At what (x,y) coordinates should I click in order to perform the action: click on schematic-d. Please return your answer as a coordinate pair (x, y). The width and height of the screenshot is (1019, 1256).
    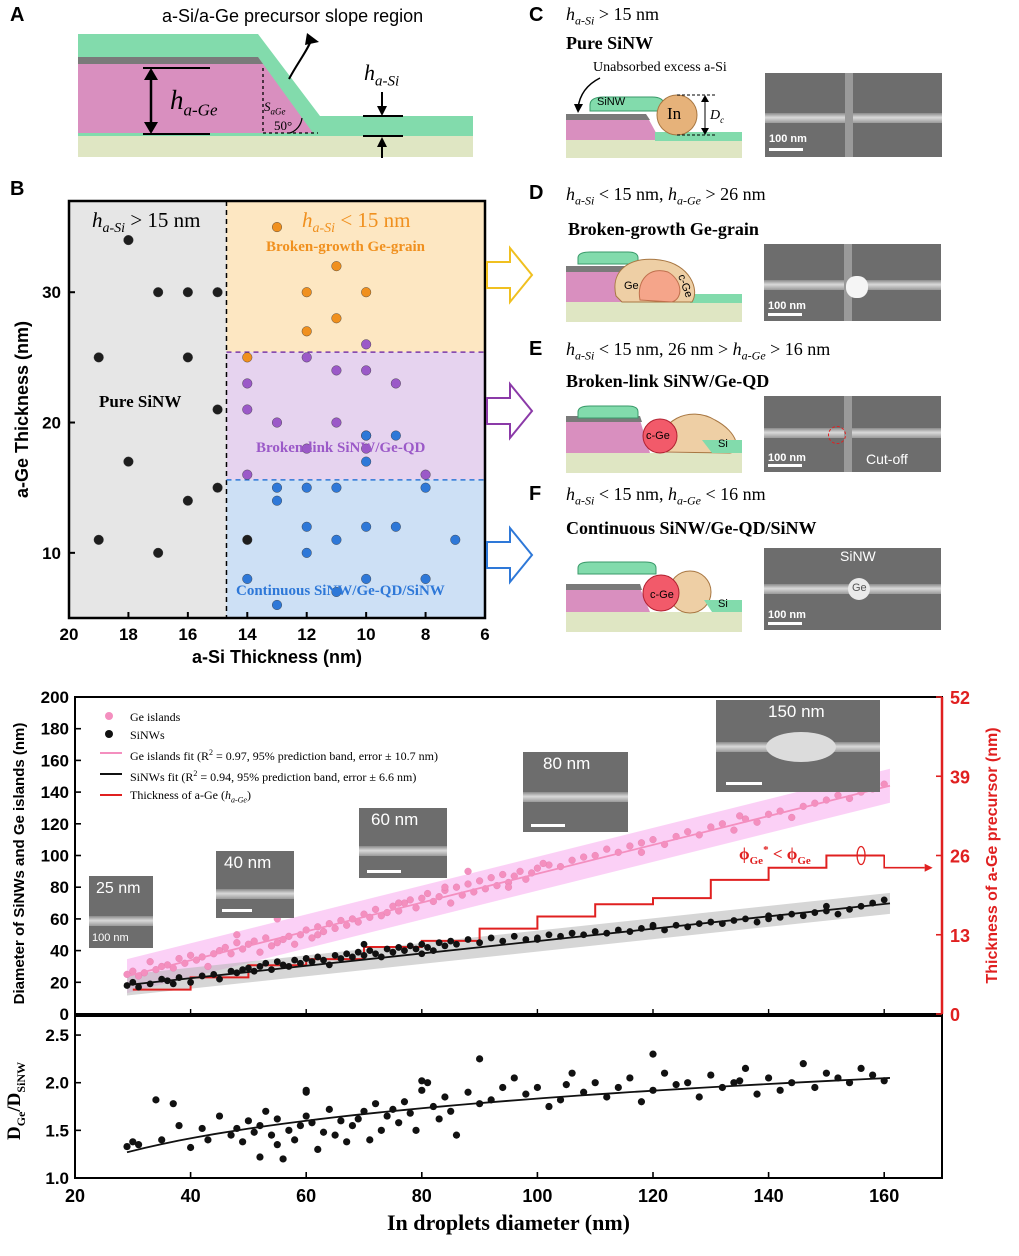
    Looking at the image, I should click on (654, 286).